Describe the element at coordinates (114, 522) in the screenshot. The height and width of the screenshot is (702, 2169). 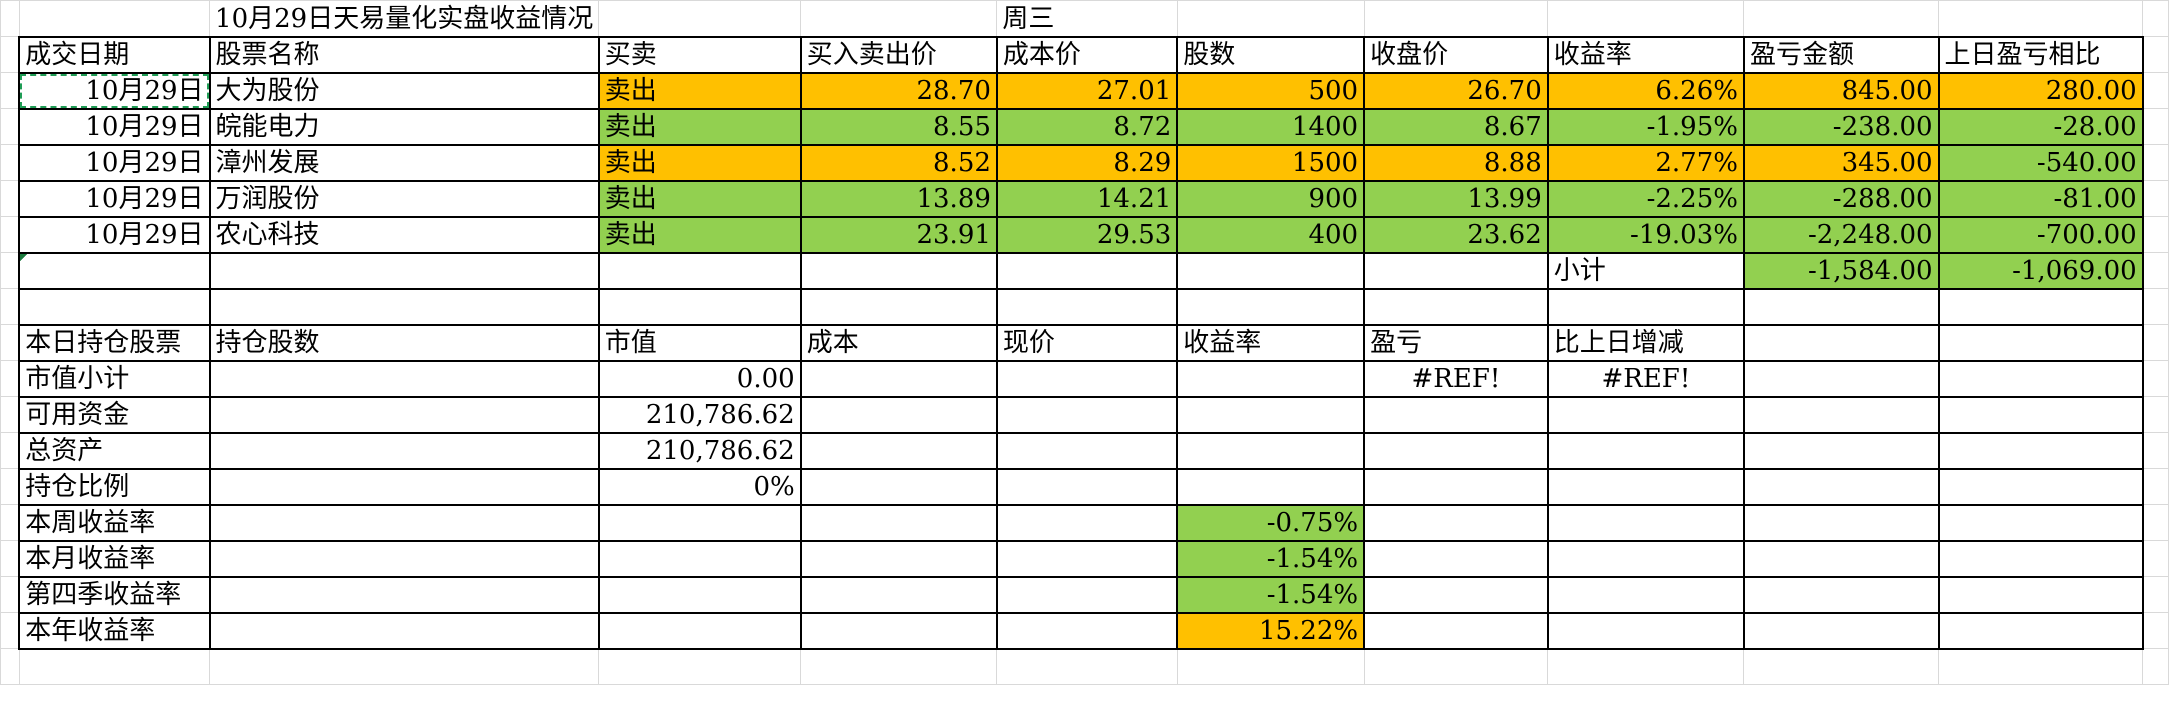
I see `week-return-label: 本周收益率` at that location.